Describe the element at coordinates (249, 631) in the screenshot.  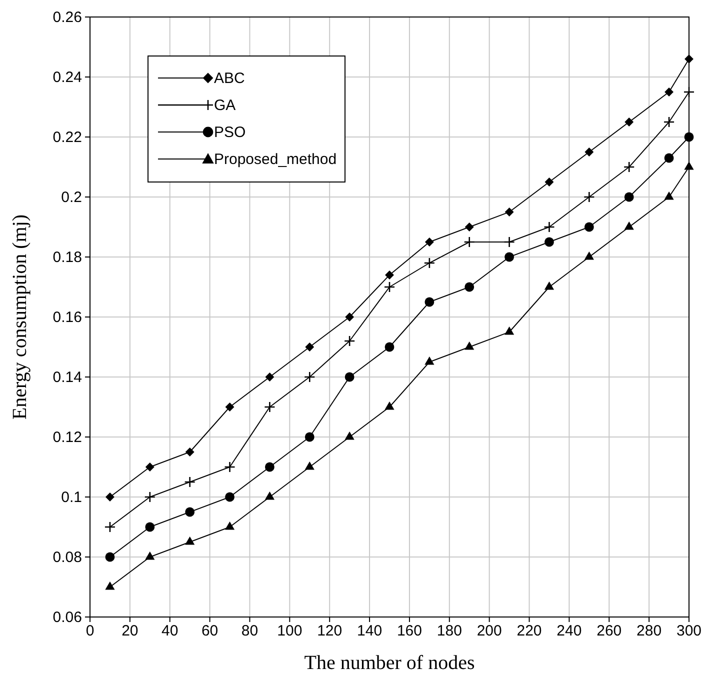
I see `x-tick-label: 80` at that location.